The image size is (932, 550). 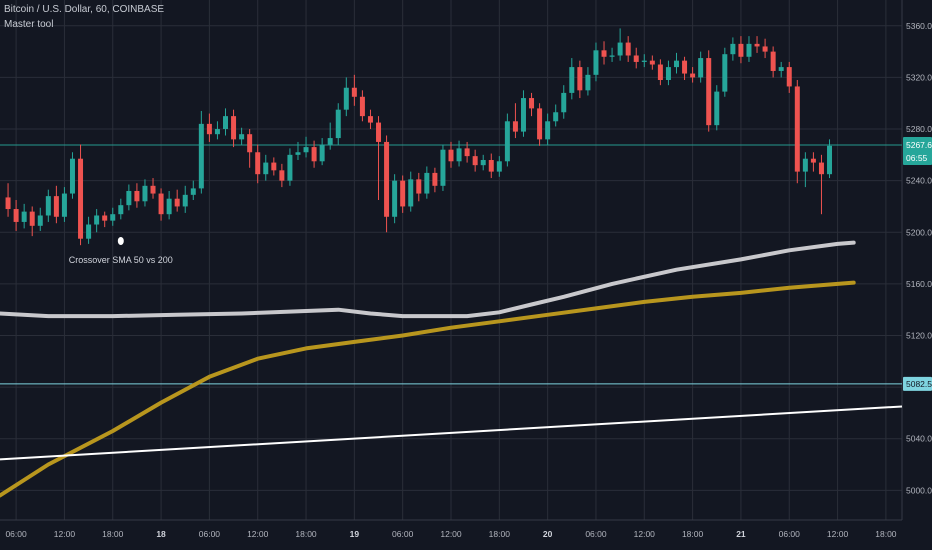 What do you see at coordinates (919, 26) in the screenshot?
I see `price-tick-label: 5360.00` at bounding box center [919, 26].